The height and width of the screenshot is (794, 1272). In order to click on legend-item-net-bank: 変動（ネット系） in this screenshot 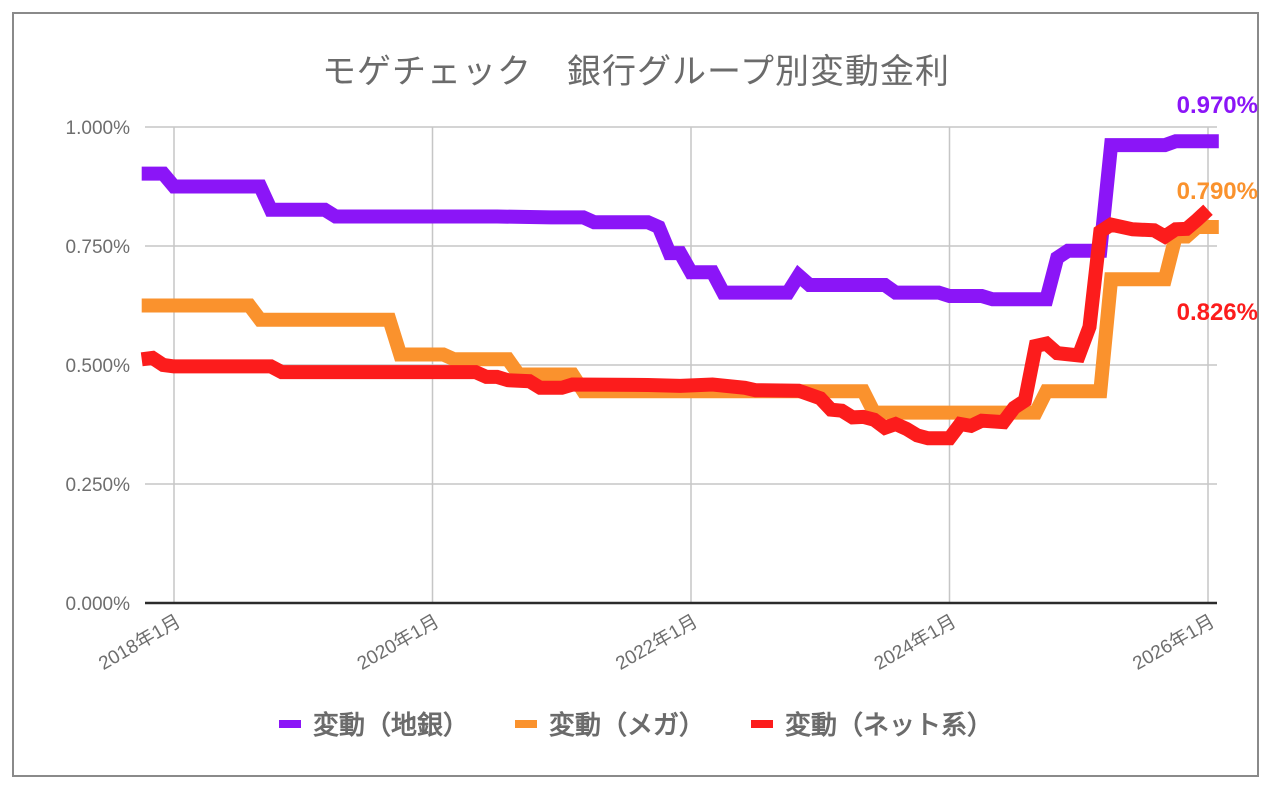, I will do `click(872, 723)`.